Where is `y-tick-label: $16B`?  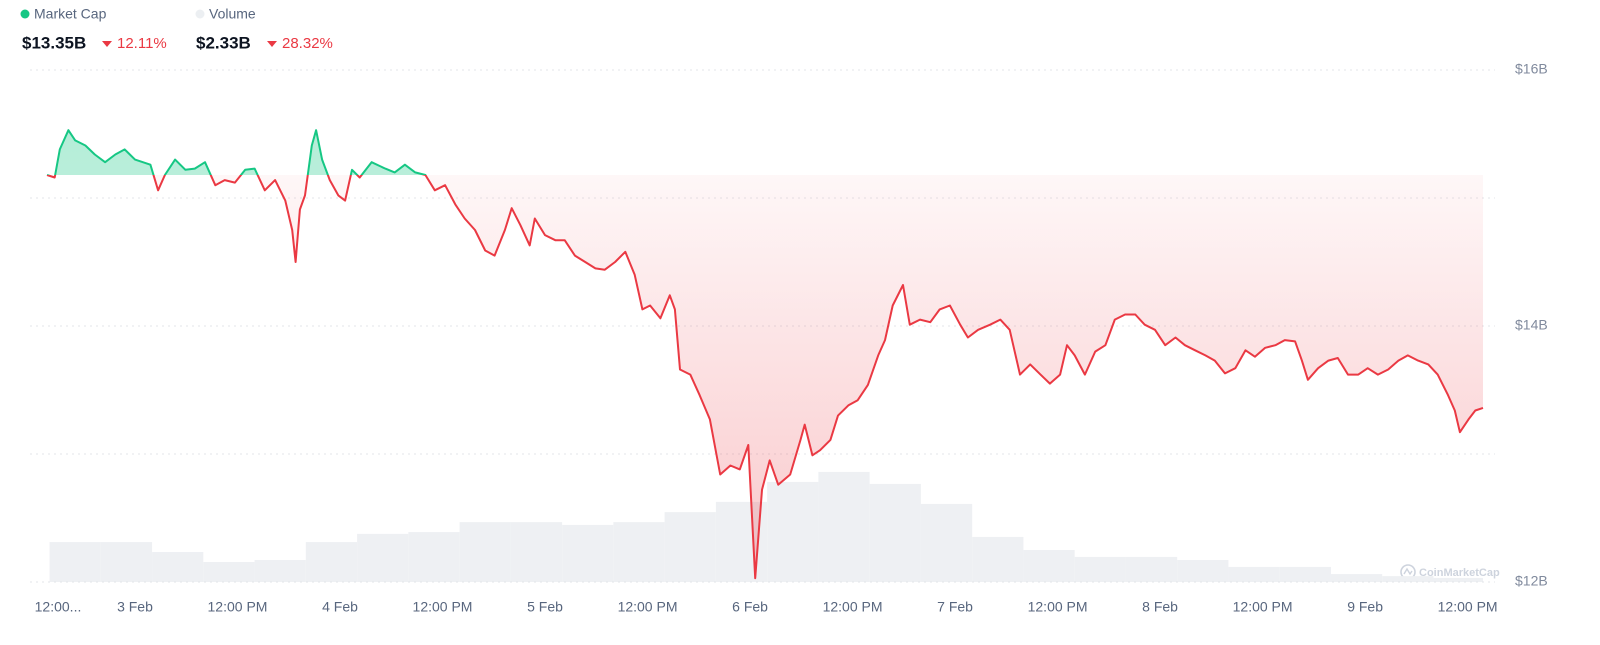 y-tick-label: $16B is located at coordinates (1531, 69).